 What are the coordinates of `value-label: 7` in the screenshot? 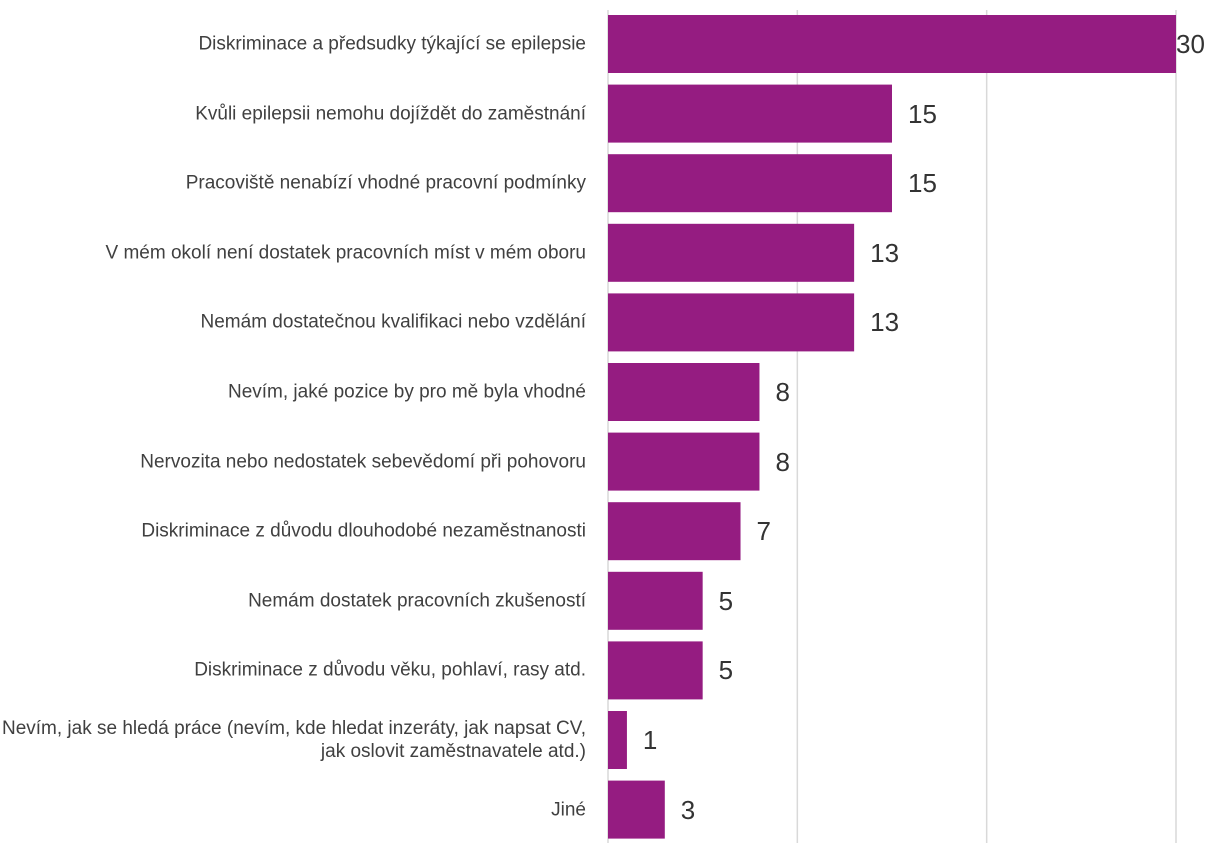 It's located at (763, 531).